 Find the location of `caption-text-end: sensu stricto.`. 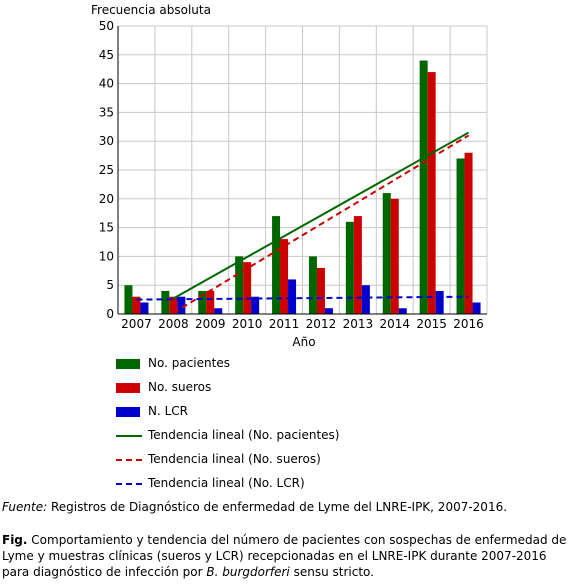

caption-text-end: sensu stricto. is located at coordinates (331, 572).